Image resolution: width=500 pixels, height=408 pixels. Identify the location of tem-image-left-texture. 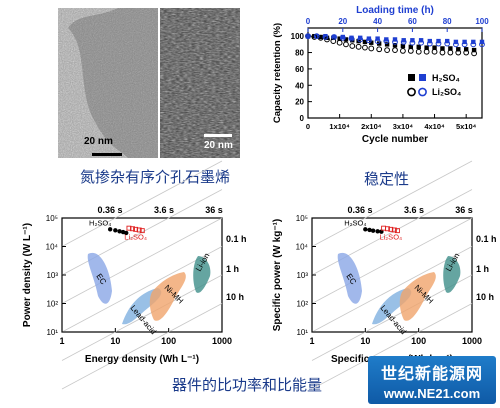
(108, 83).